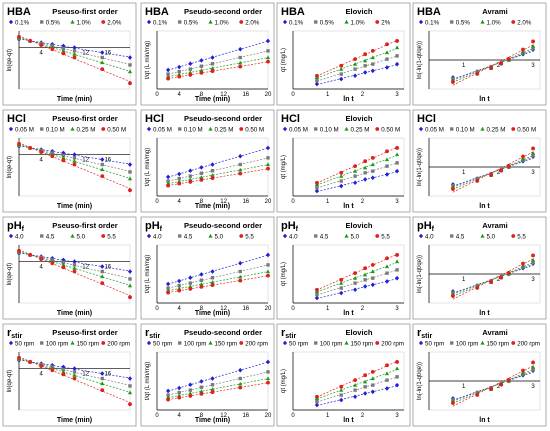  Describe the element at coordinates (298, 344) in the screenshot. I see `legend-entry: 50 rpm` at that location.